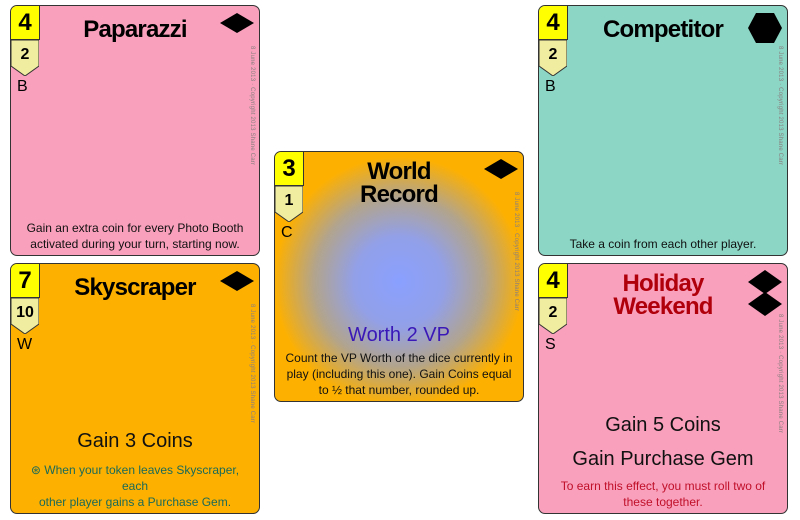 The width and height of the screenshot is (800, 520). Describe the element at coordinates (399, 194) in the screenshot. I see `title-line: Record` at that location.